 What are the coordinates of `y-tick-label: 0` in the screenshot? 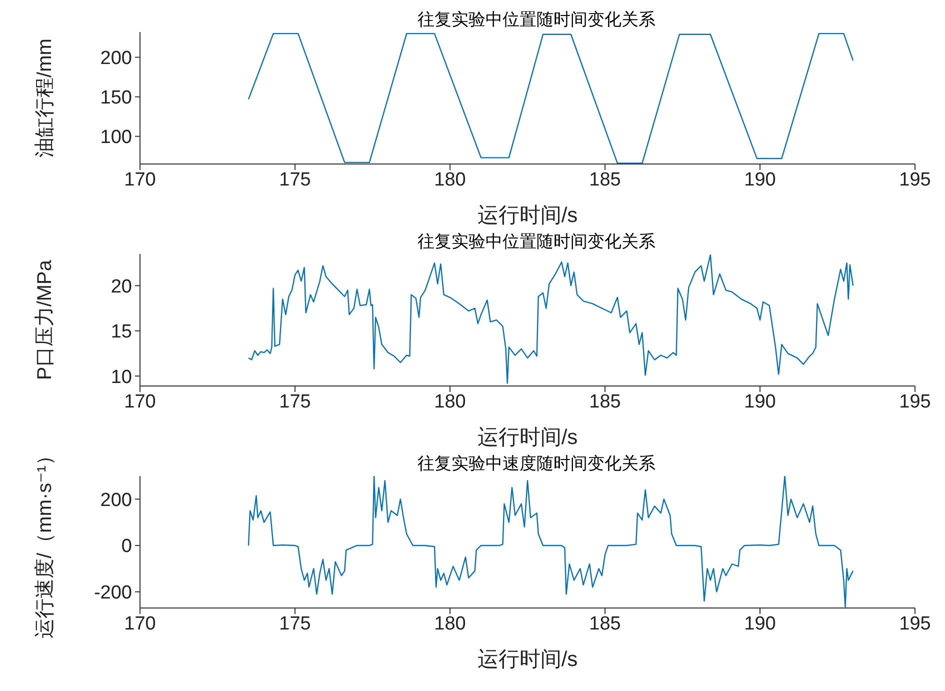 It's located at (126, 547).